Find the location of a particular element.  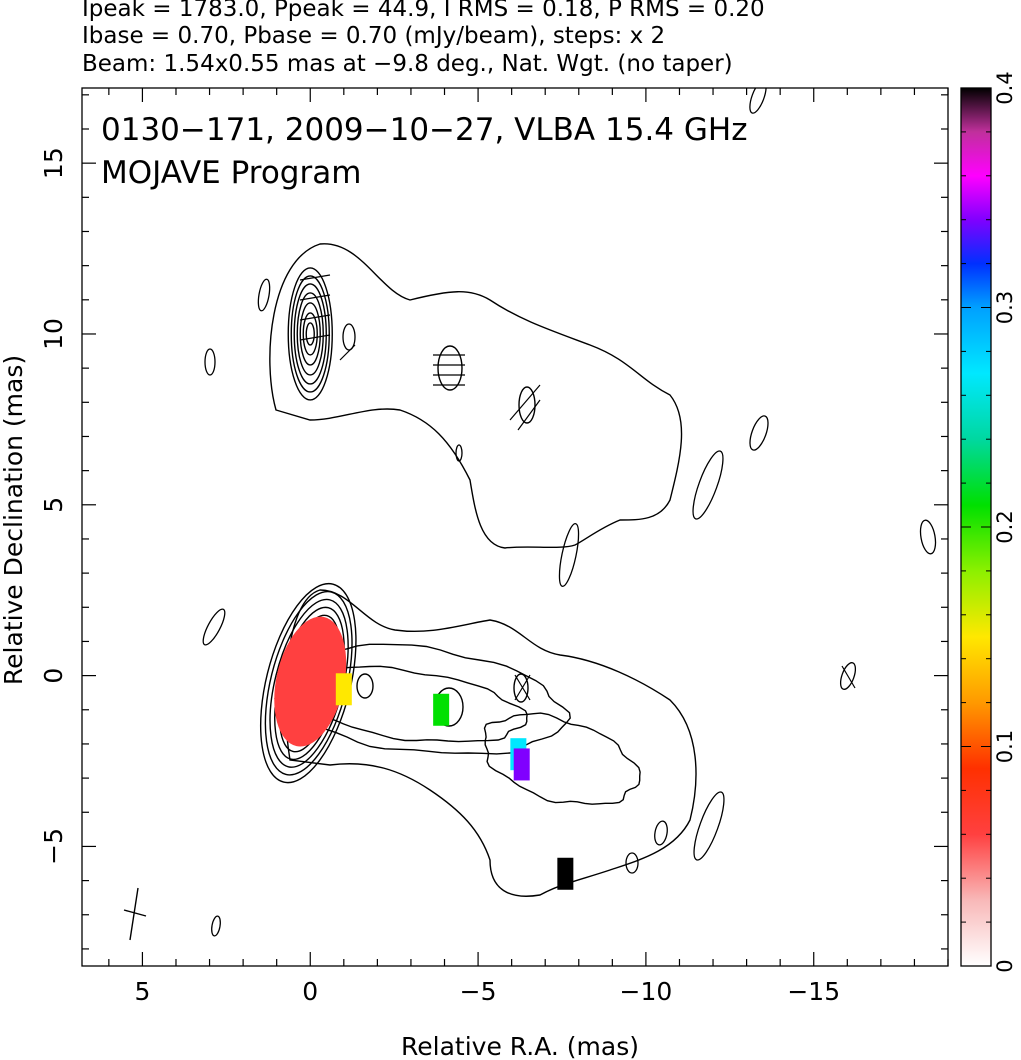

beam-minor-axis is located at coordinates (135, 913).